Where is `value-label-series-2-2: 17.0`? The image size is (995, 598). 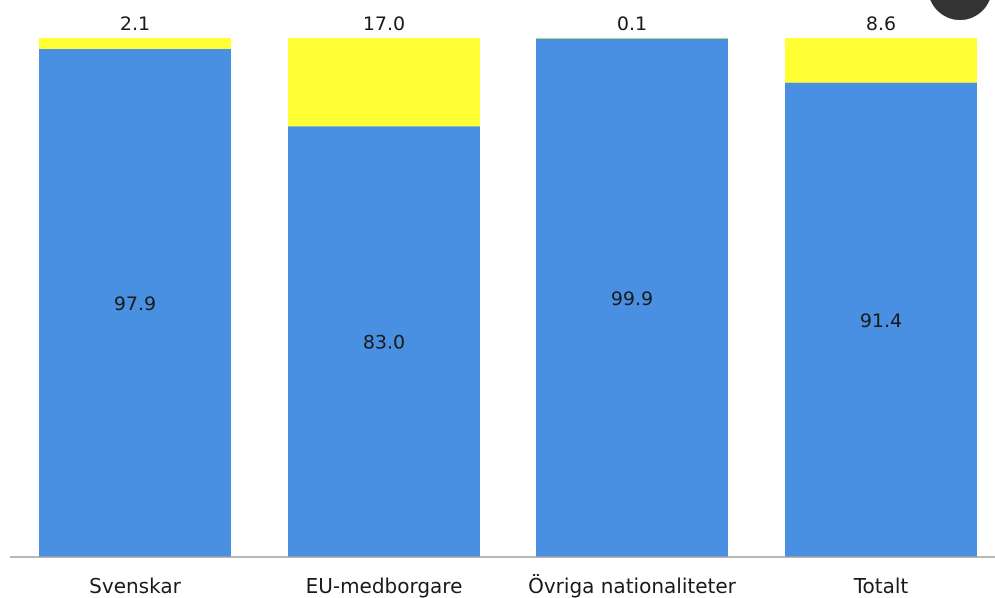 value-label-series-2-2: 17.0 is located at coordinates (384, 24).